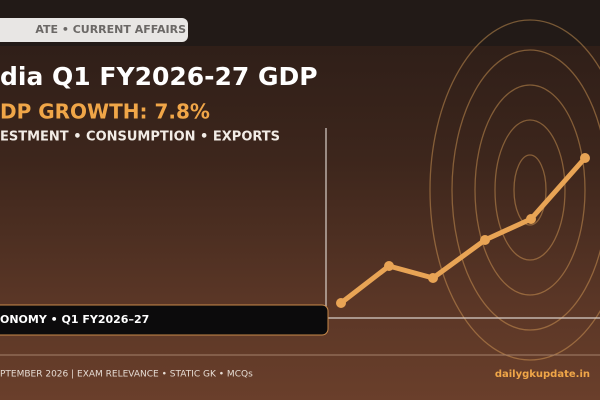 The width and height of the screenshot is (600, 400). I want to click on badge, so click(164, 320).